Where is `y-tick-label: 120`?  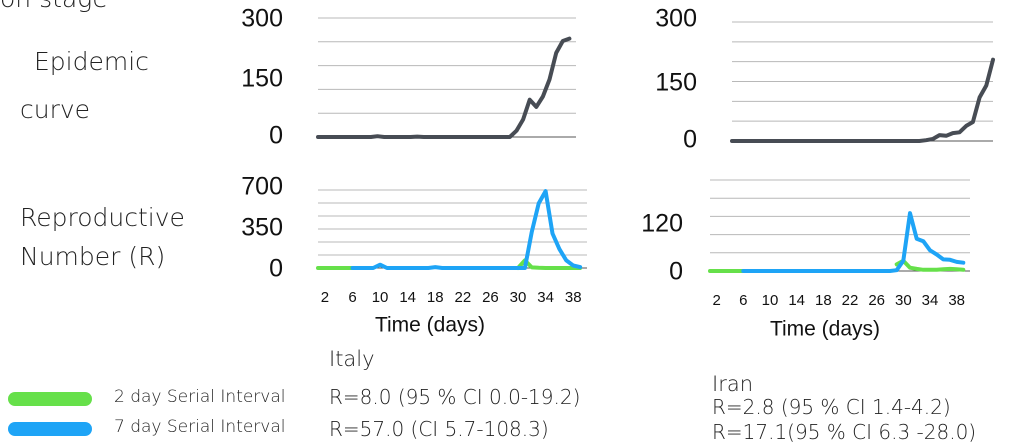
y-tick-label: 120 is located at coordinates (662, 224).